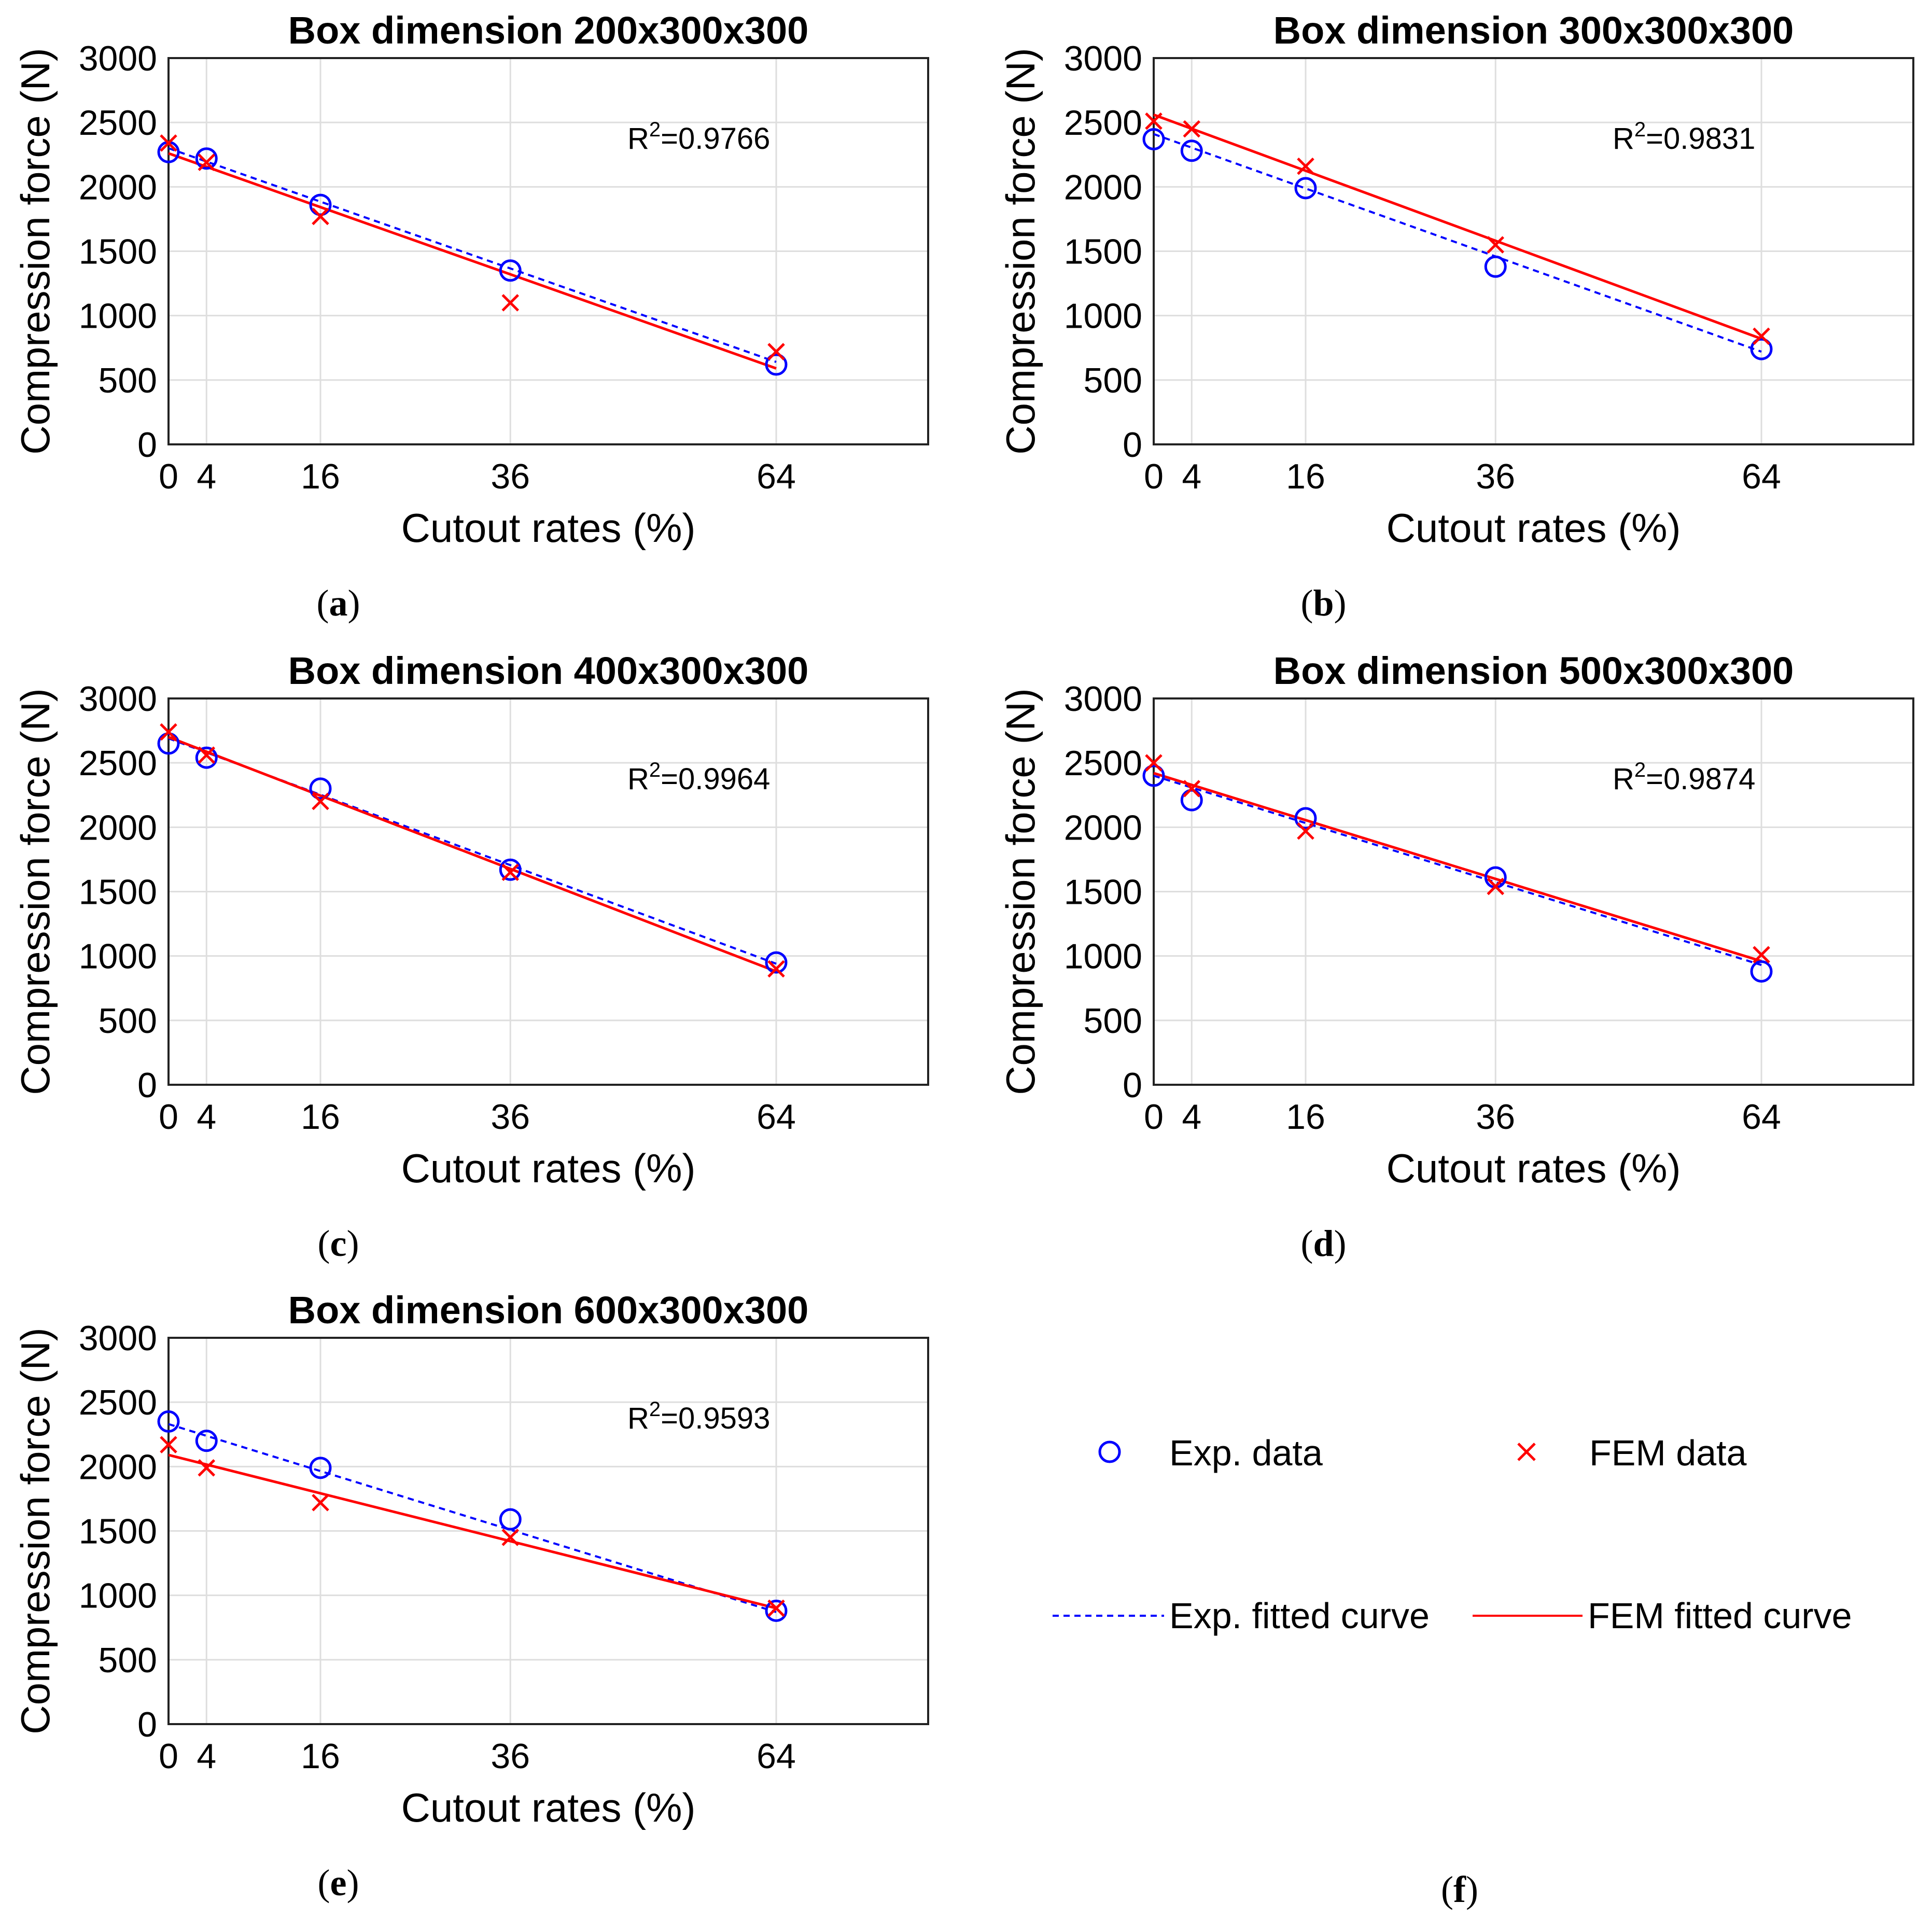 The width and height of the screenshot is (1932, 1917). What do you see at coordinates (1246, 1453) in the screenshot?
I see `legend-exp-data-label: Exp. data` at bounding box center [1246, 1453].